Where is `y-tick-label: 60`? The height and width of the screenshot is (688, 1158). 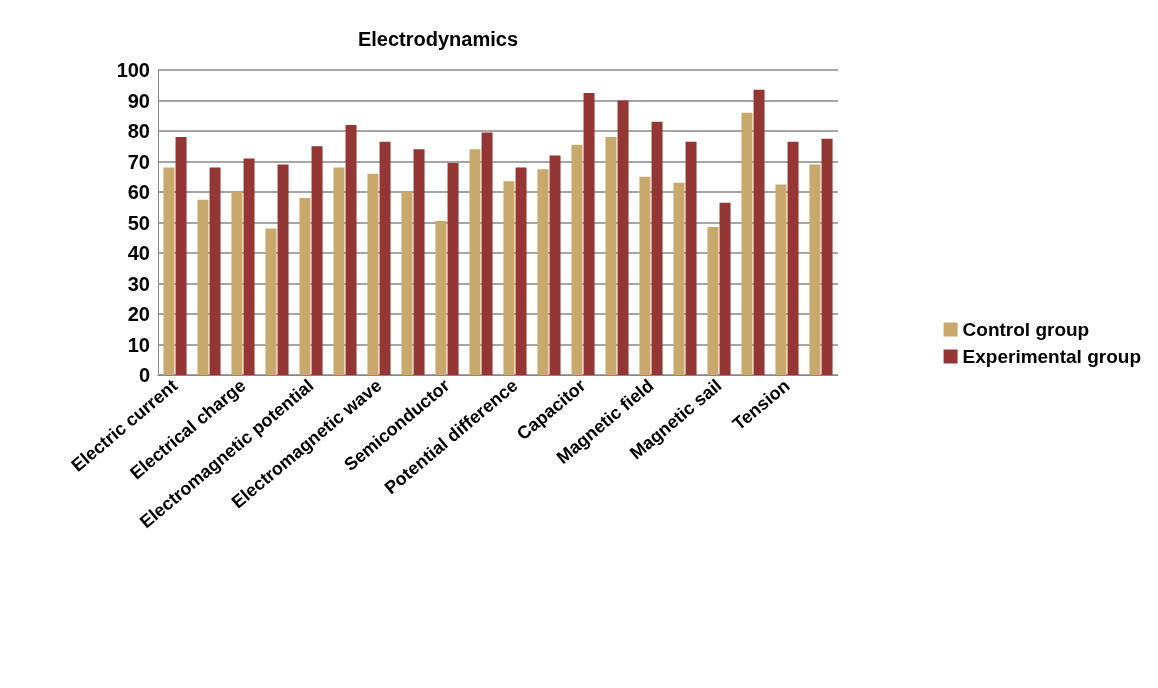 y-tick-label: 60 is located at coordinates (138, 192).